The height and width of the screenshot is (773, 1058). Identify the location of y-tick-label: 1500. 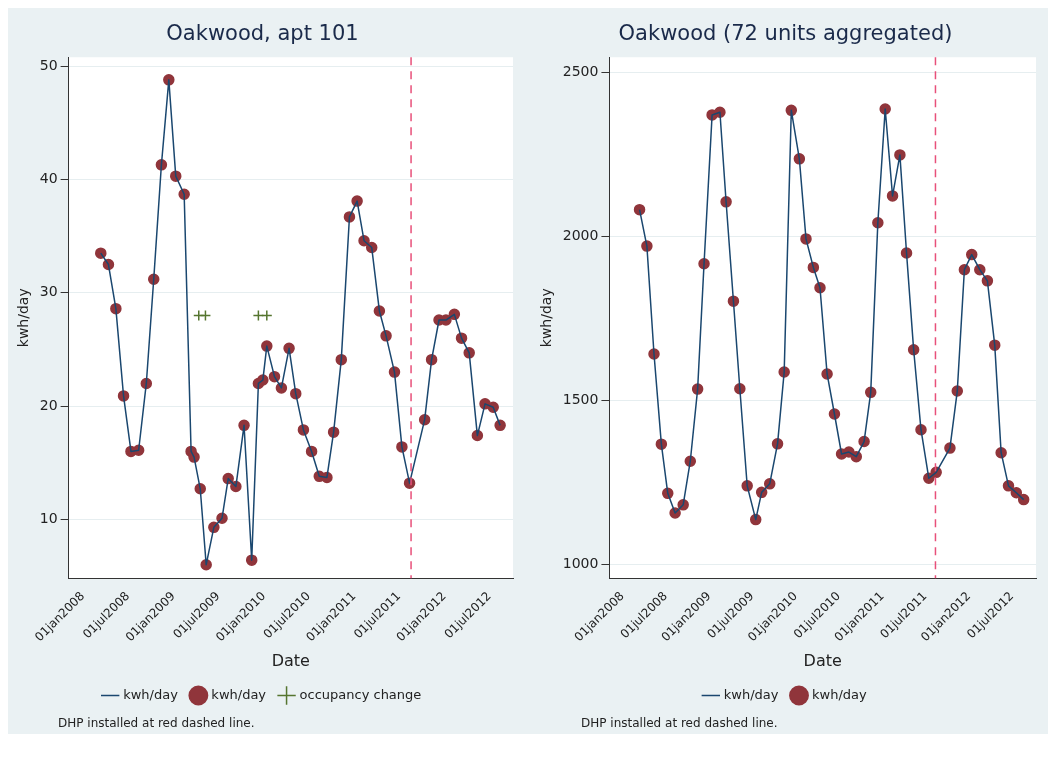
(580, 398).